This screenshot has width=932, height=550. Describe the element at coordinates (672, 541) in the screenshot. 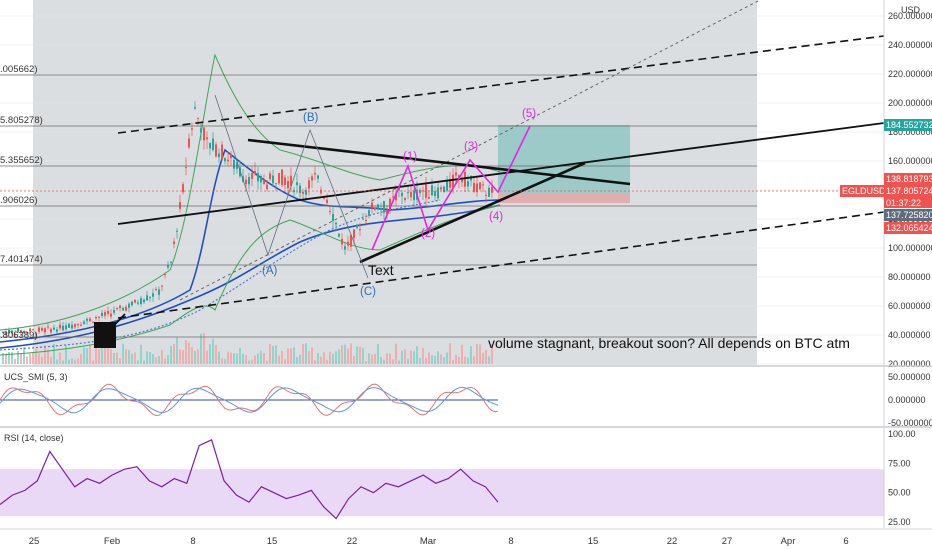

I see `time-tick-label: 22` at that location.